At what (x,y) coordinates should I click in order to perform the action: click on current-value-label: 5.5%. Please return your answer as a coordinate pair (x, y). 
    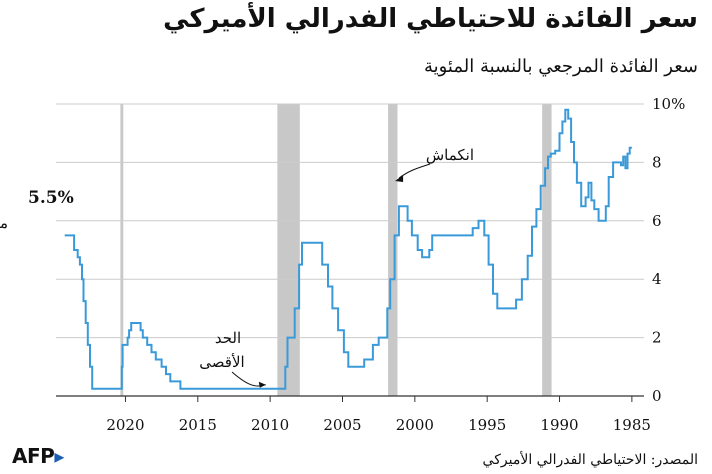
    Looking at the image, I should click on (51, 198).